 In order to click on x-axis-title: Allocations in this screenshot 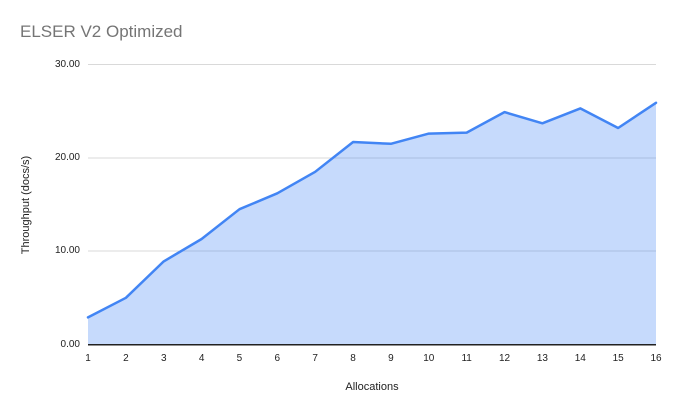, I will do `click(372, 387)`.